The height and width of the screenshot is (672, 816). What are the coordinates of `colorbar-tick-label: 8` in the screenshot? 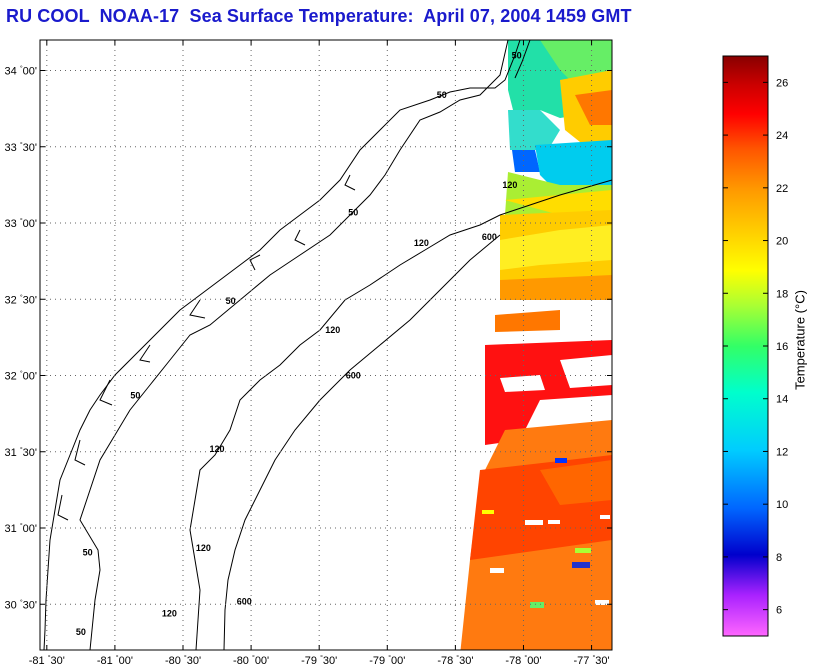 It's located at (779, 558).